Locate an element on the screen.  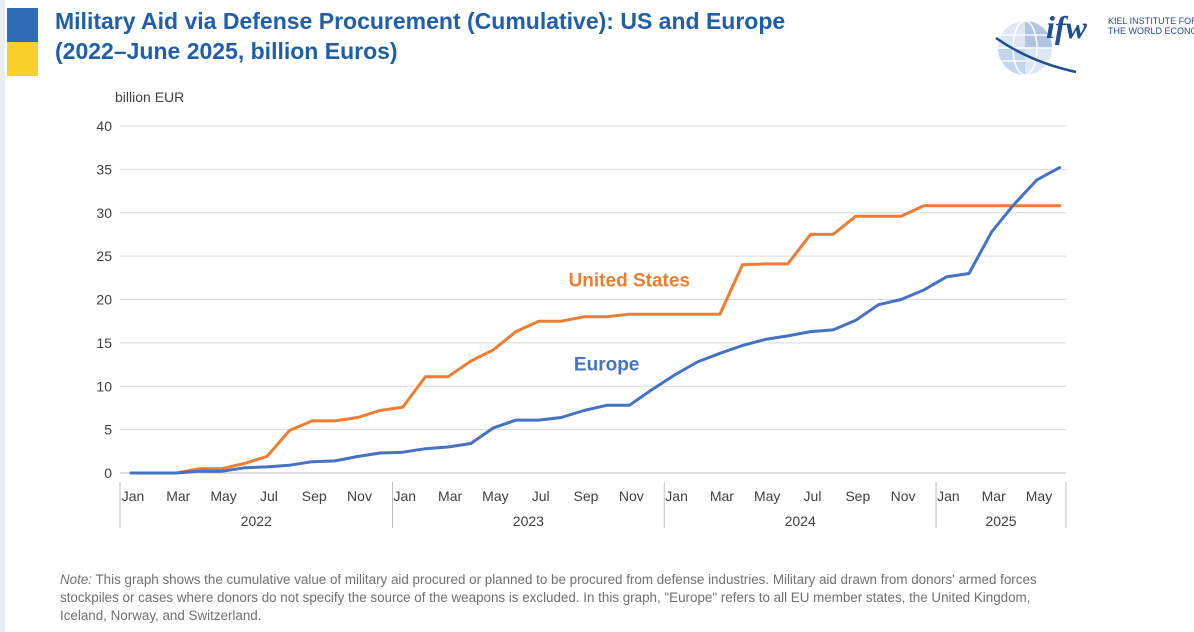
y-tick-label: 10 is located at coordinates (104, 386).